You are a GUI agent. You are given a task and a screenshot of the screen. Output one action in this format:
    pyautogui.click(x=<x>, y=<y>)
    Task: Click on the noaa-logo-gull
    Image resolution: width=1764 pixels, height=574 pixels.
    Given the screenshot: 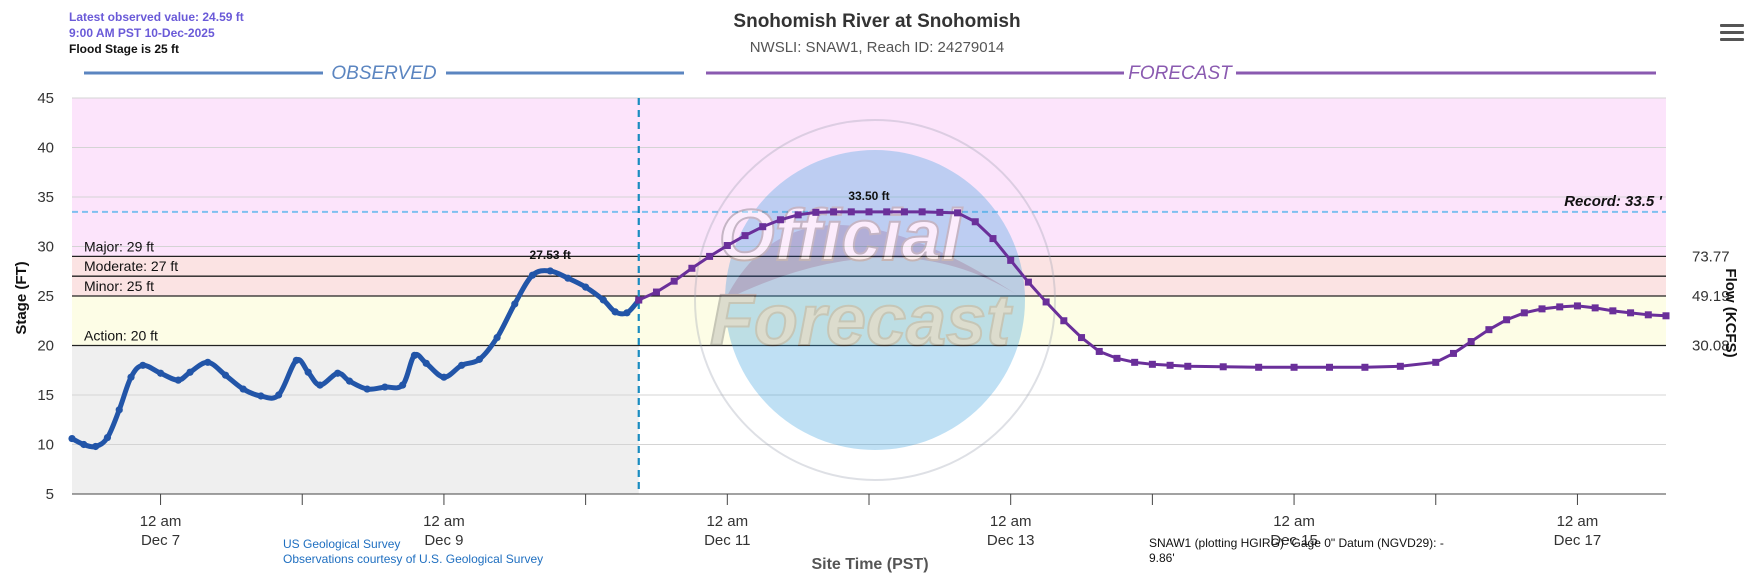 What is the action you would take?
    pyautogui.click(x=875, y=262)
    